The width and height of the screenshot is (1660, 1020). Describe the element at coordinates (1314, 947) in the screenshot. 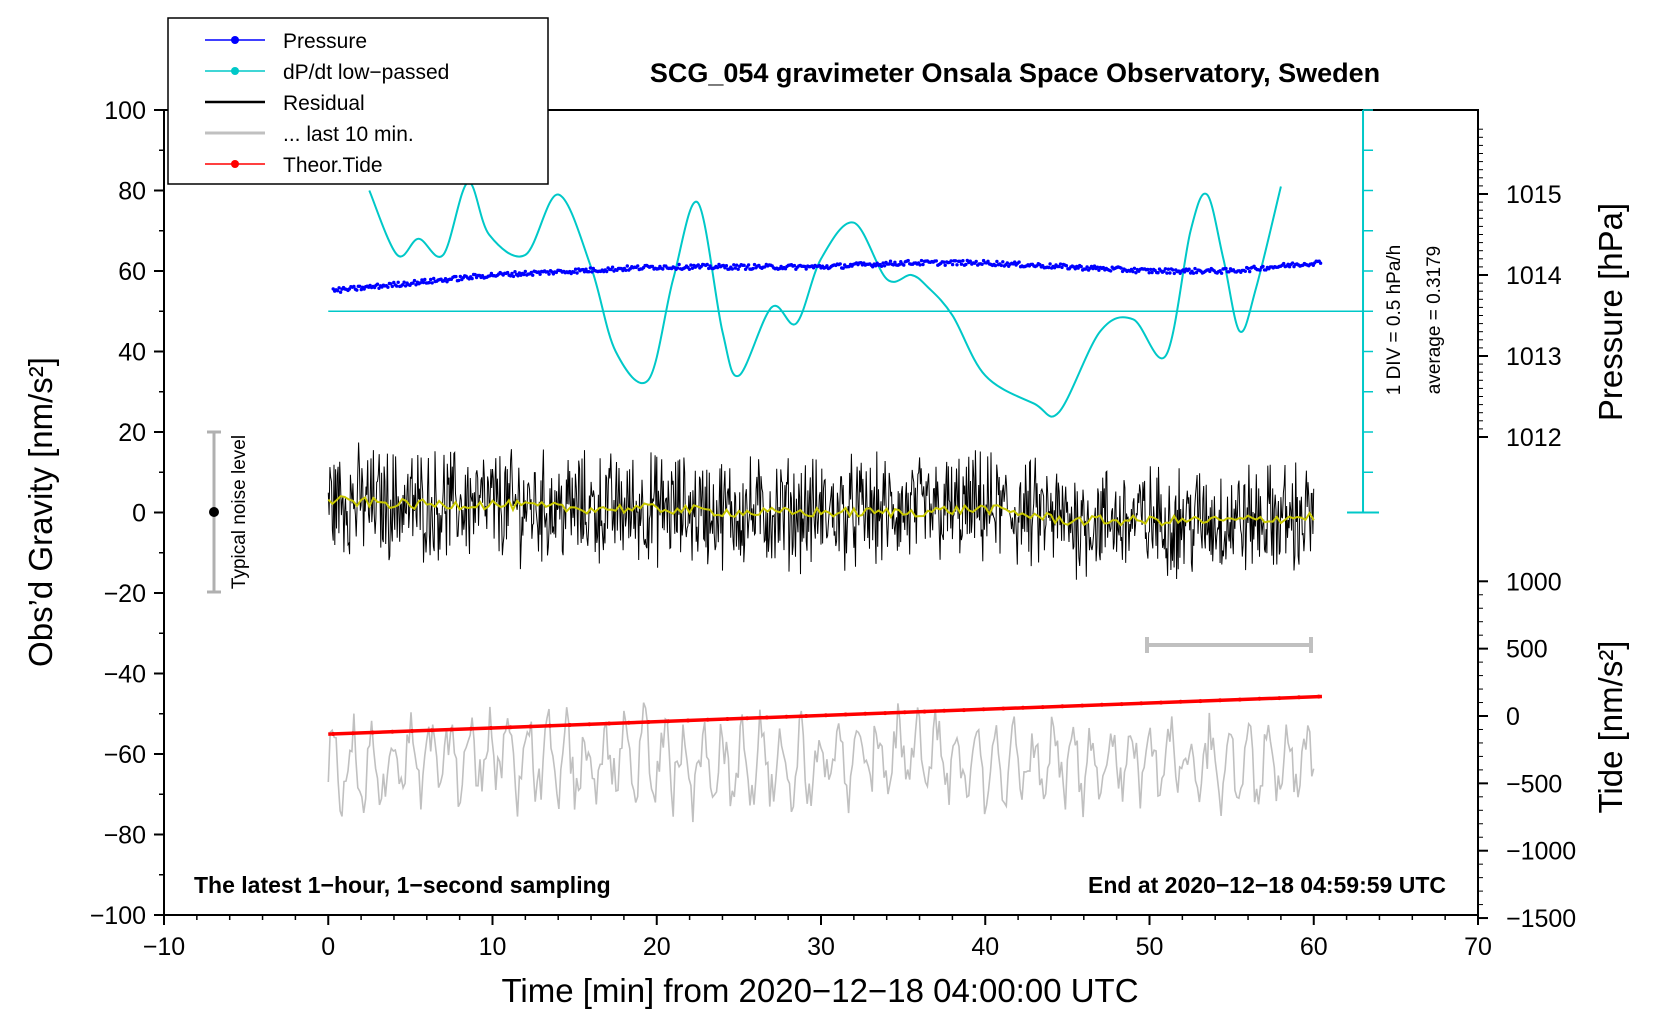

I see `x-tick-label: 60` at that location.